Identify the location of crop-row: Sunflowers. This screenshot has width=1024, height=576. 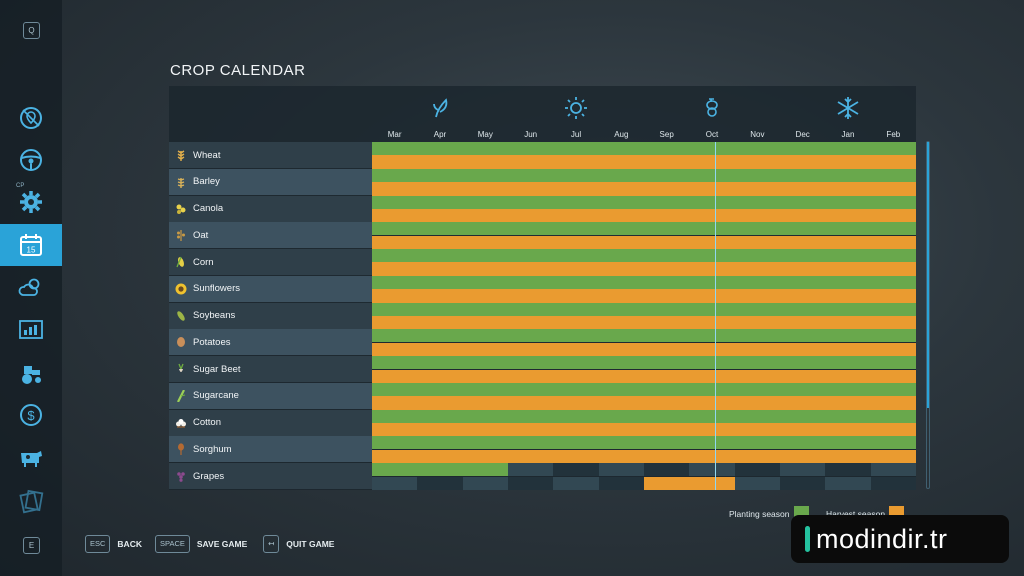
(270, 288).